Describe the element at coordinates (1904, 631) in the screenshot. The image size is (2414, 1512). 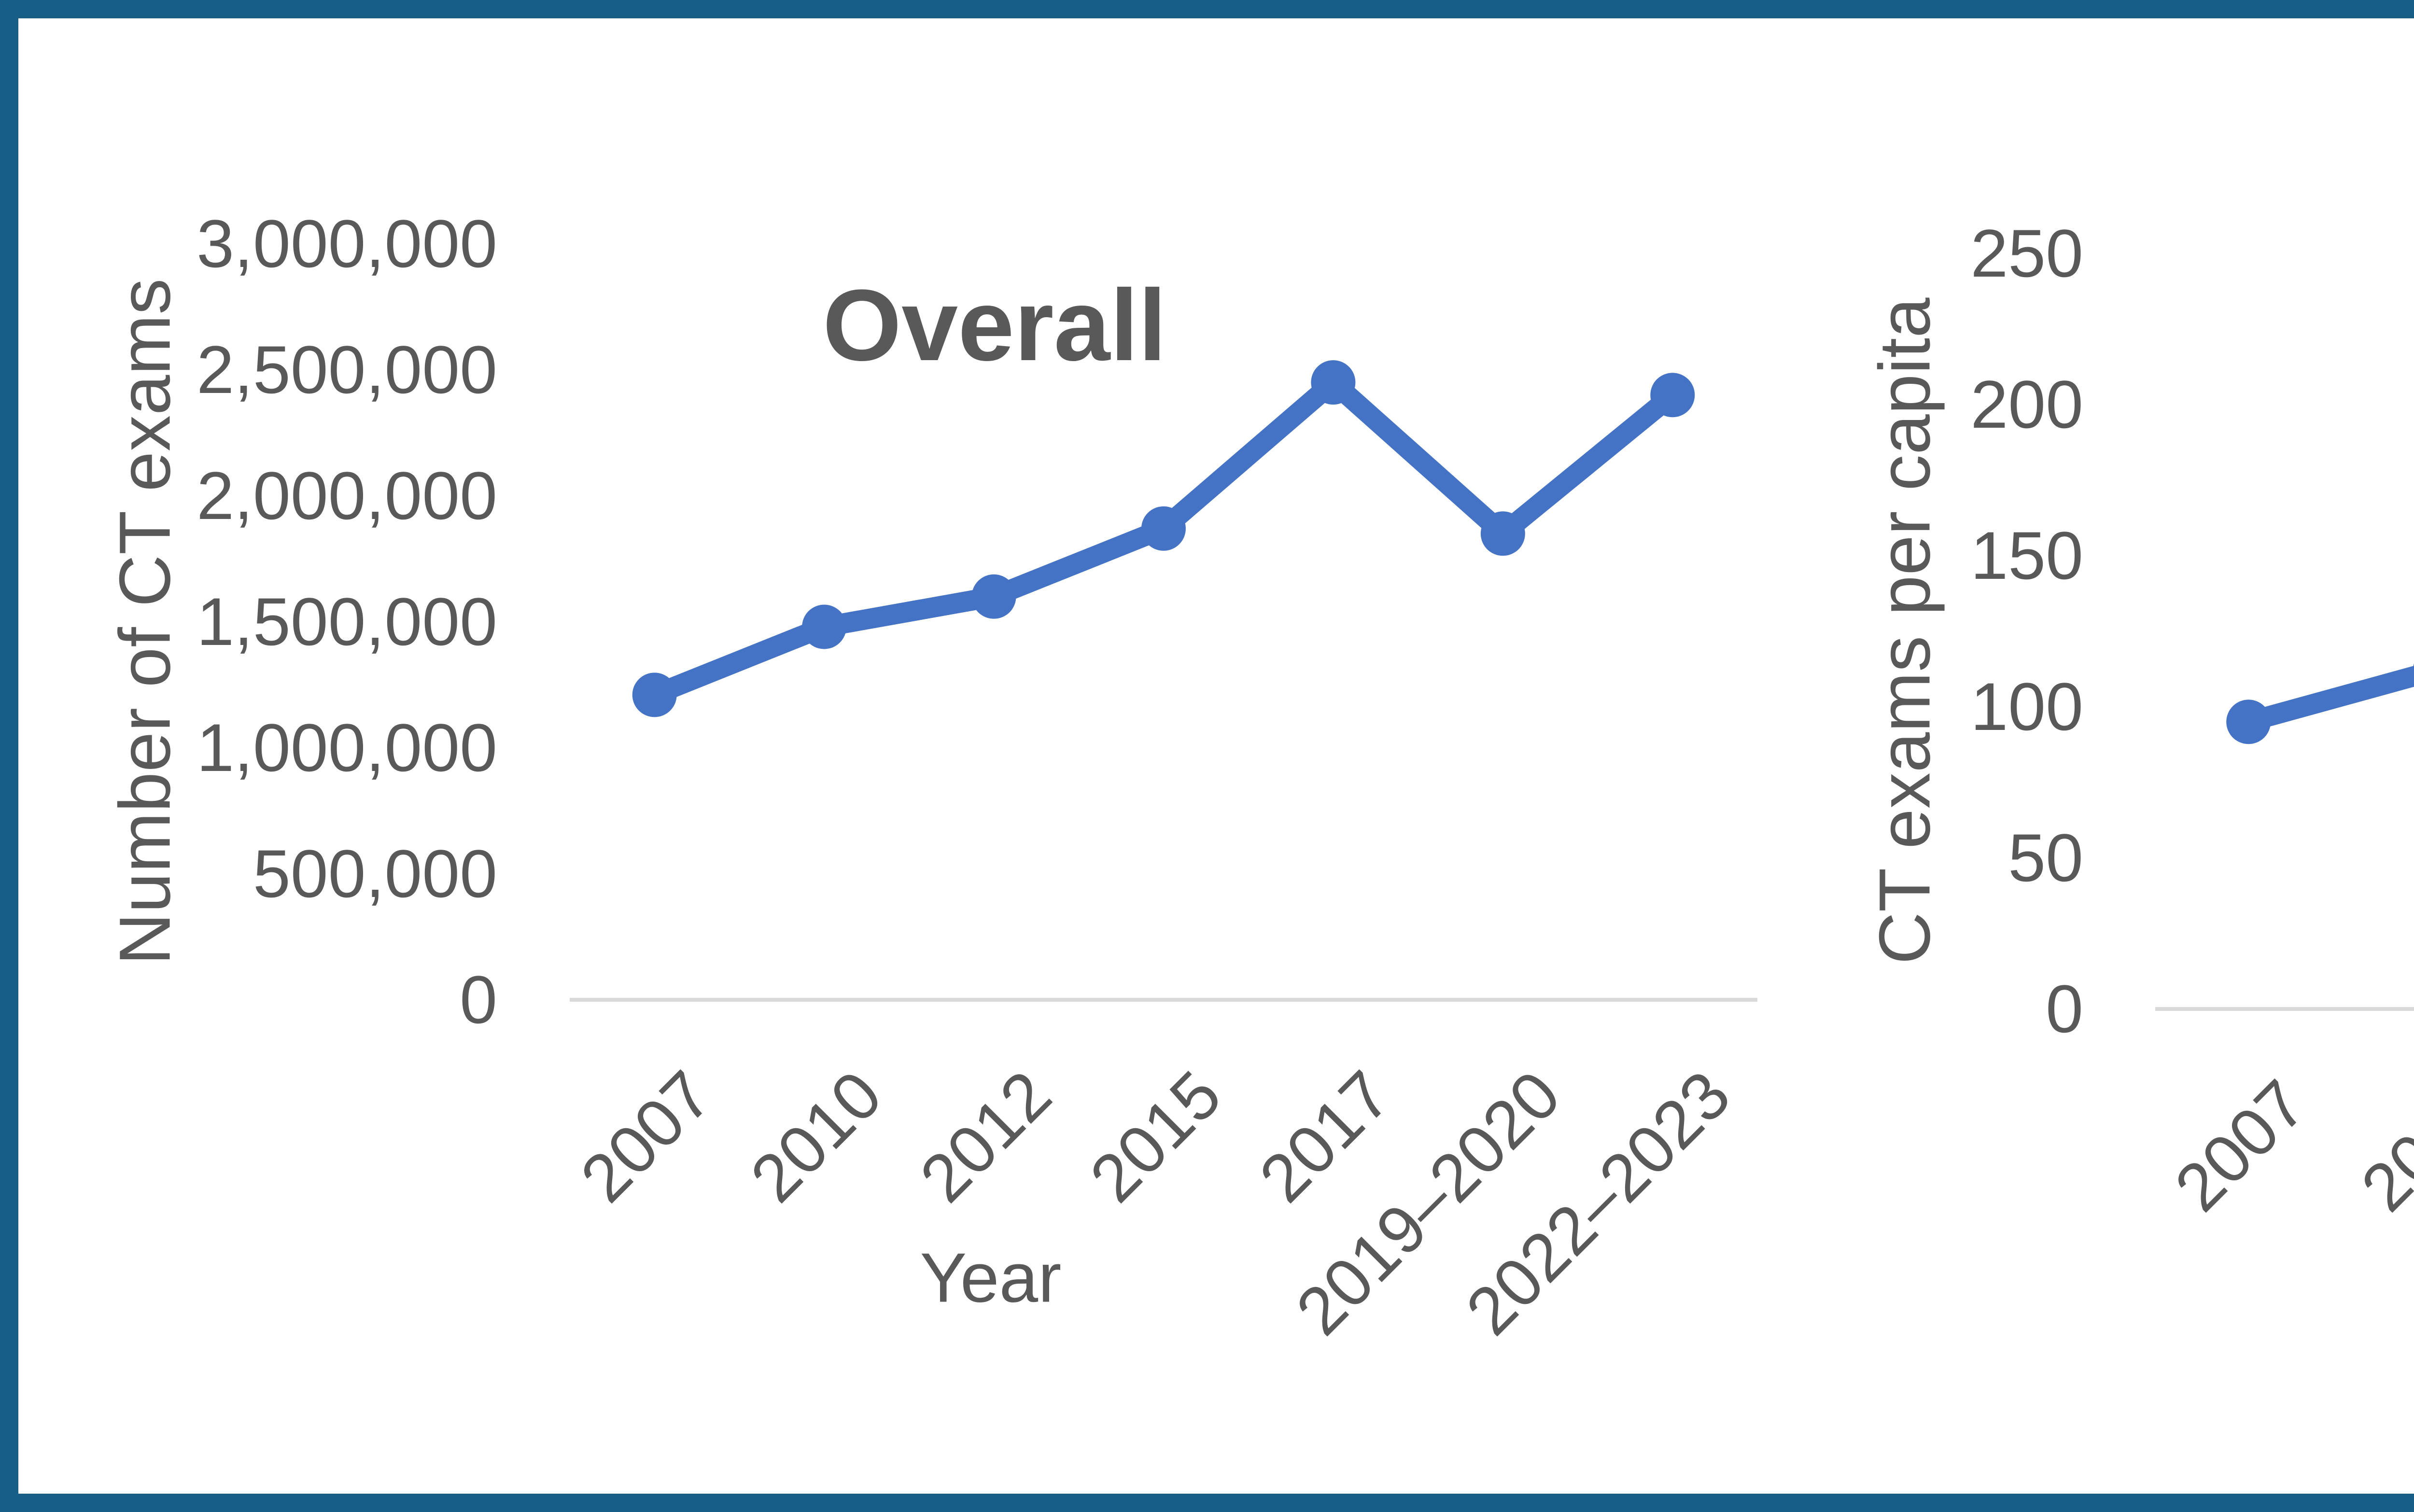
I see `y-axis-title: CT exams per capita` at that location.